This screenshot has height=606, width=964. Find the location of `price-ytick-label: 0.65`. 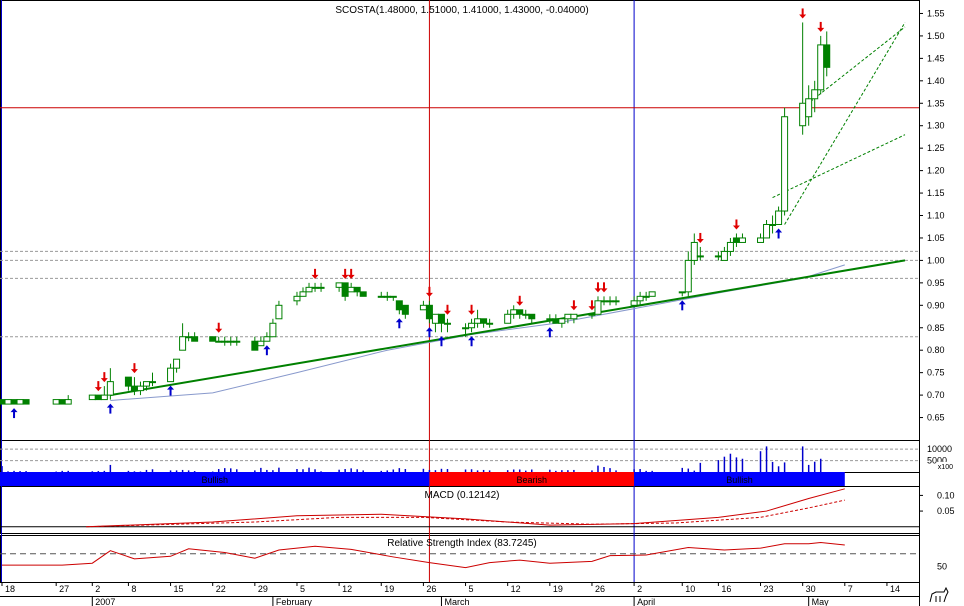

price-ytick-label: 0.65 is located at coordinates (936, 418).